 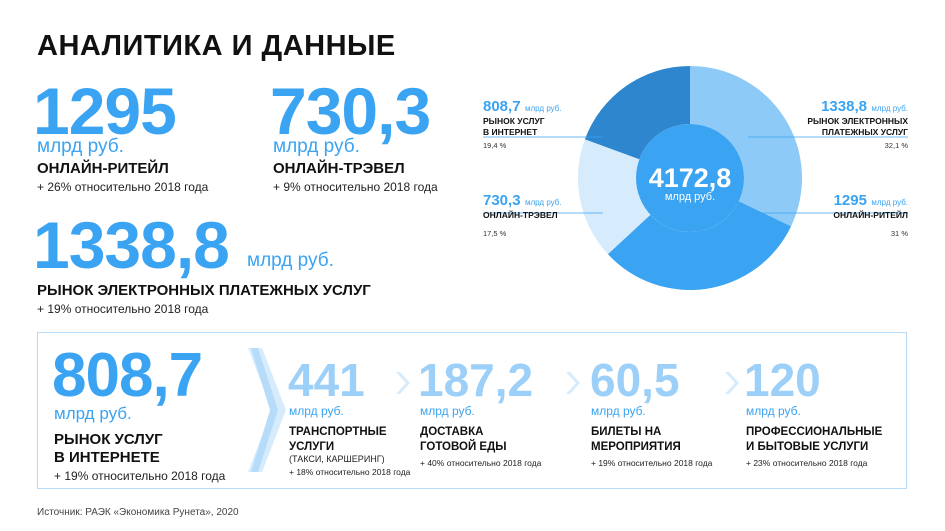 What do you see at coordinates (857, 121) in the screenshot?
I see `donut-label-payments-line1: РЫНОК ЭЛЕКТРОННЫХ` at bounding box center [857, 121].